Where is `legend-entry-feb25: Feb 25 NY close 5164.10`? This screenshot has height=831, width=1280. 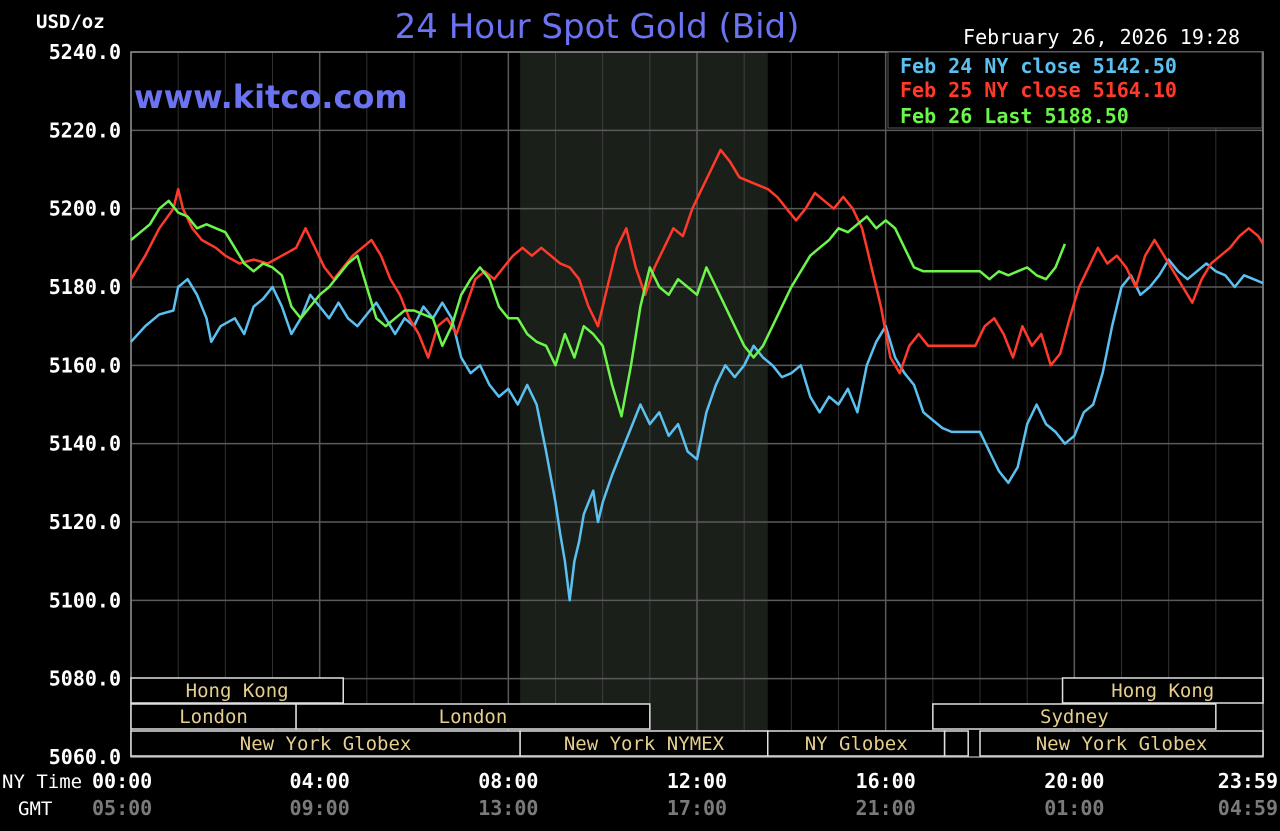 legend-entry-feb25: Feb 25 NY close 5164.10 is located at coordinates (1038, 90).